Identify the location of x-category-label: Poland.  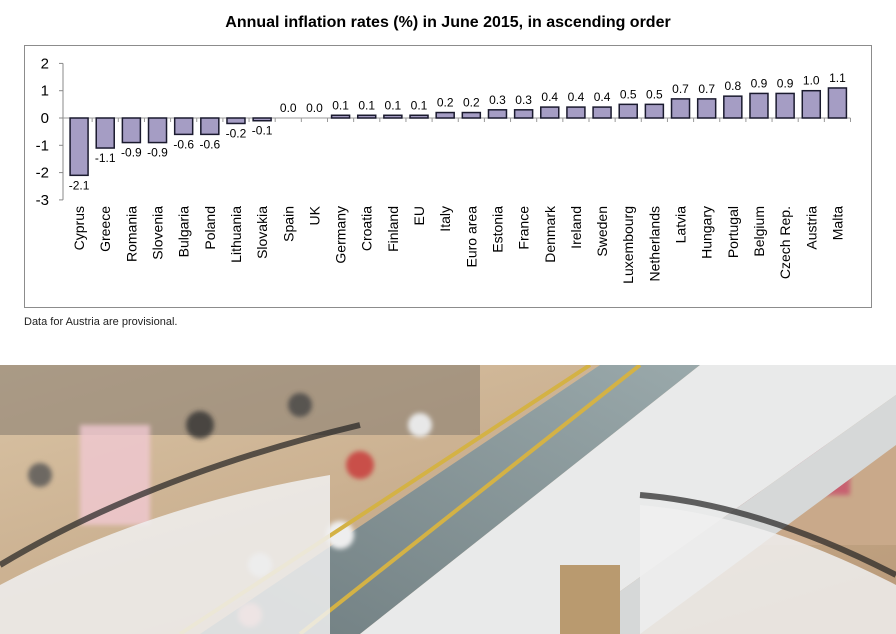
(210, 228).